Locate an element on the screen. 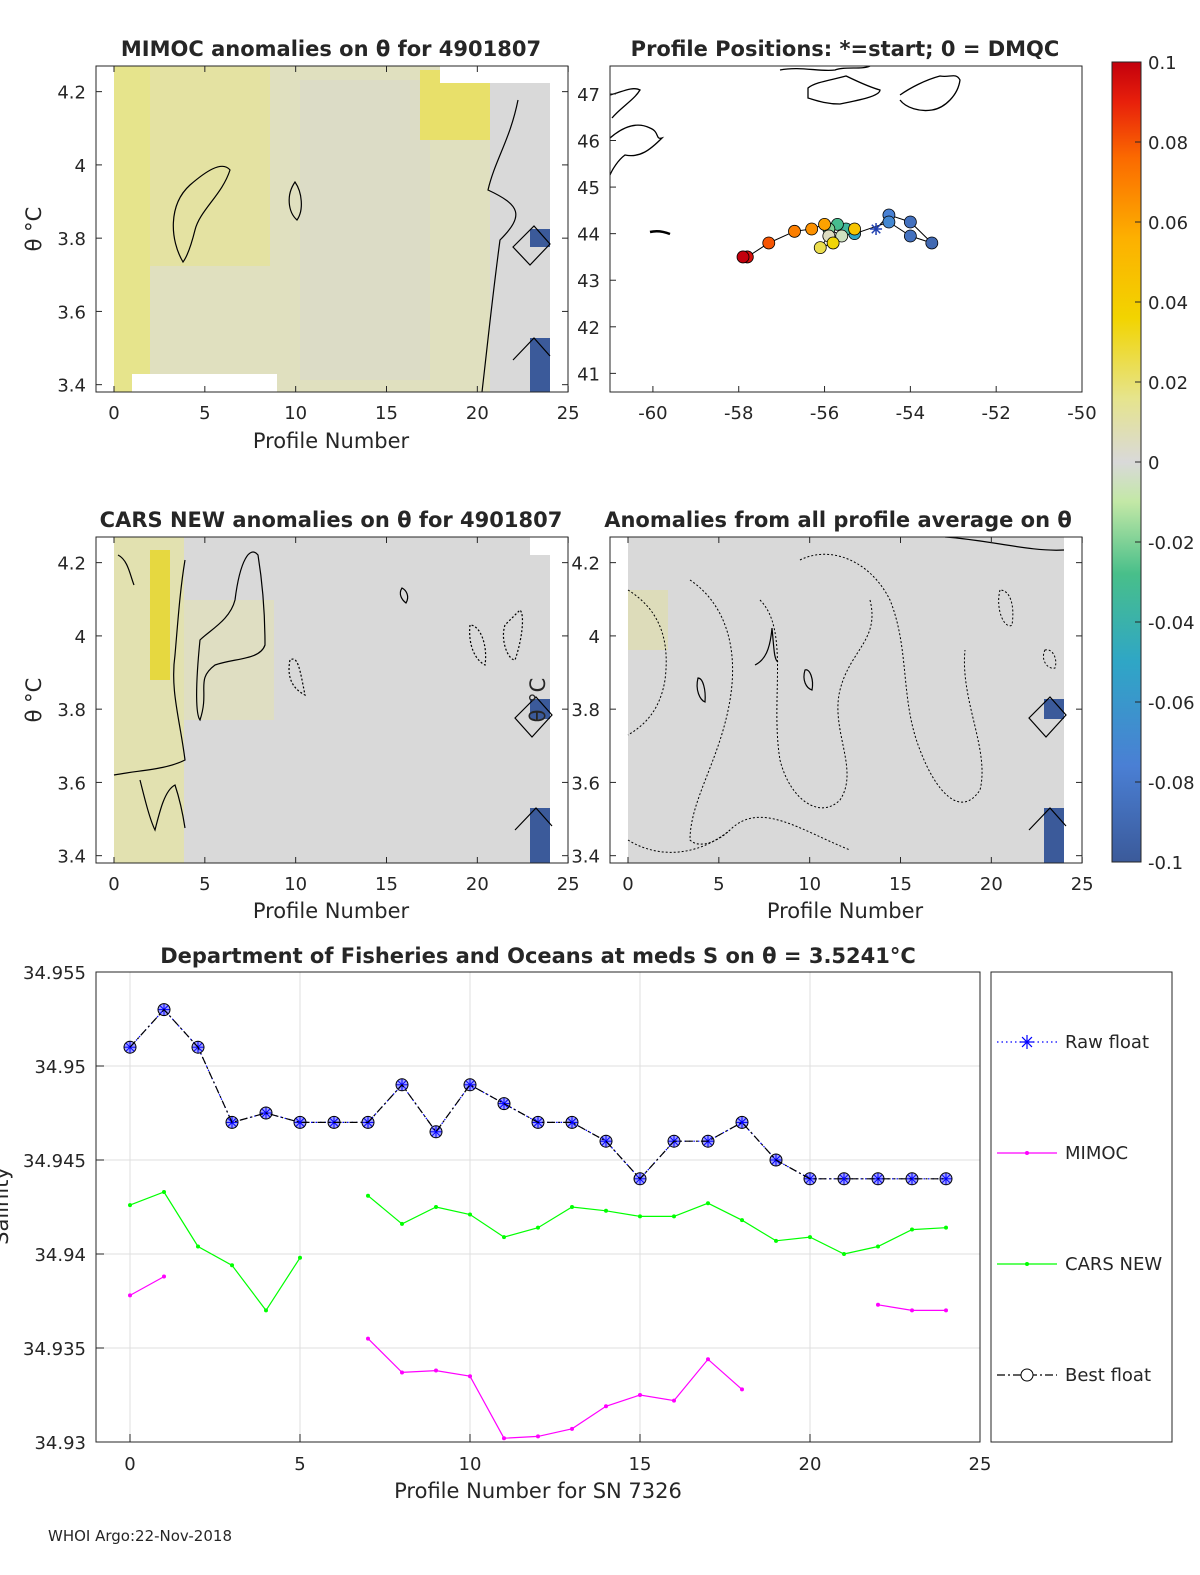 Image resolution: width=1200 pixels, height=1575 pixels. y-tick-label: 34.95 is located at coordinates (60, 1067).